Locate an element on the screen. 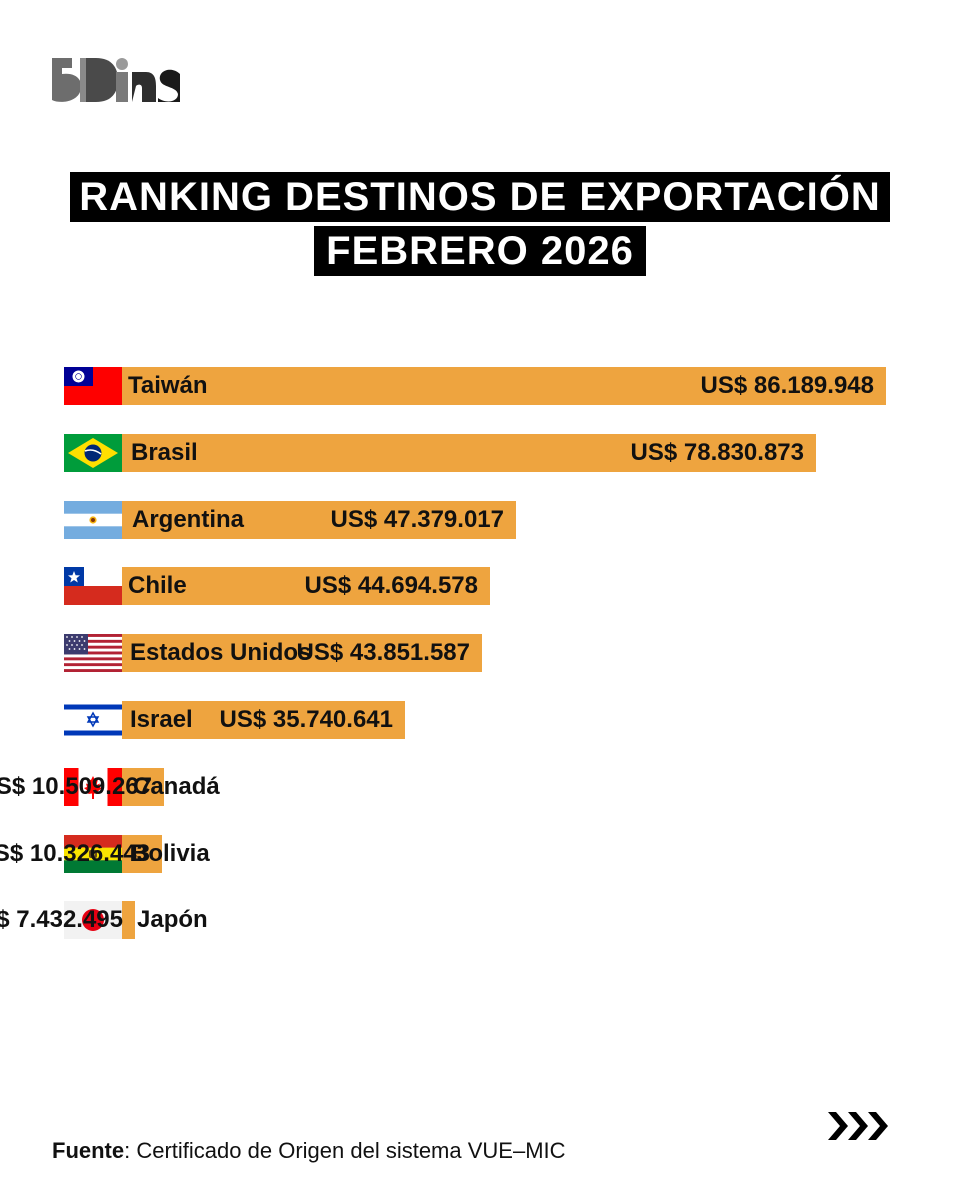  category-label: Bolivia is located at coordinates (170, 853).